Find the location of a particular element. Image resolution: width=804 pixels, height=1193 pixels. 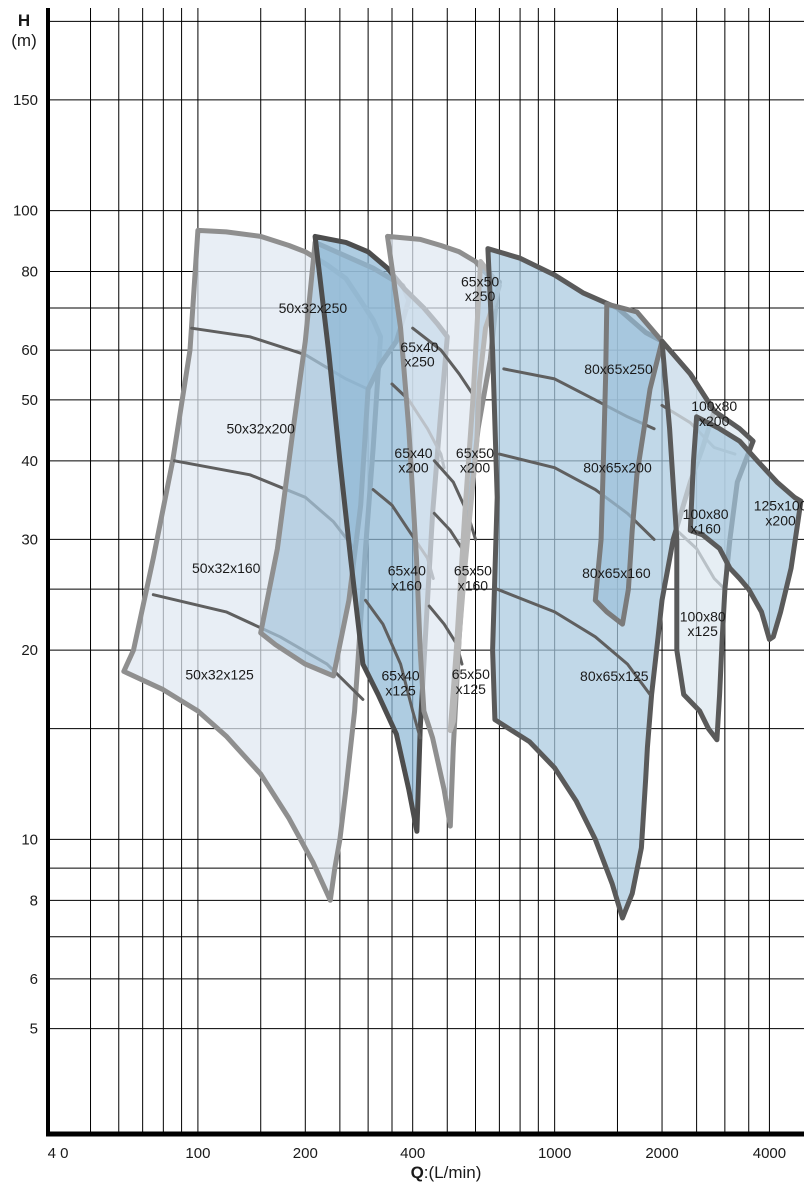

y-axis-title-line2: (m) is located at coordinates (23, 40).